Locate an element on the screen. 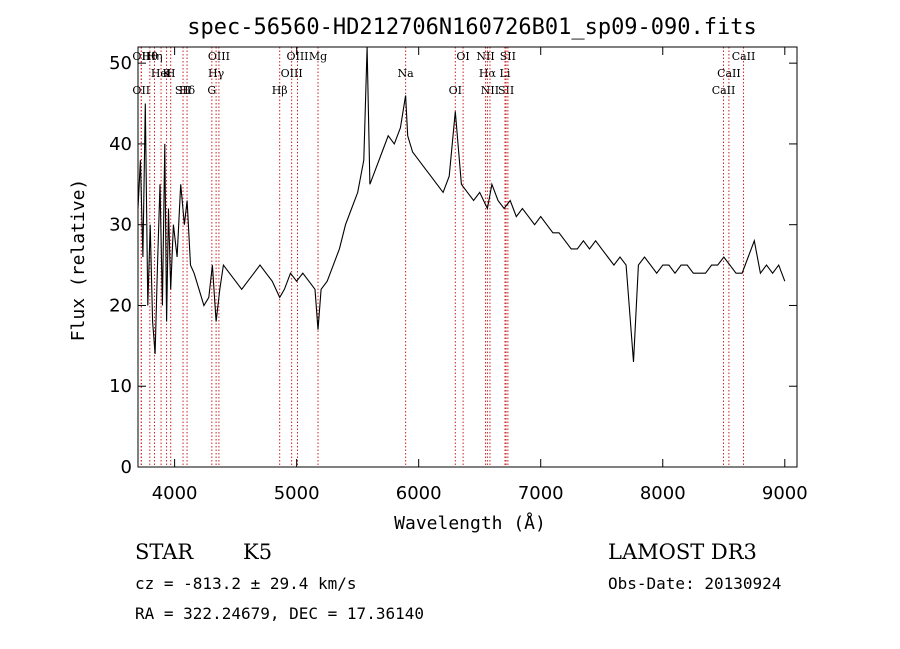  line-label-21: NII is located at coordinates (485, 56).